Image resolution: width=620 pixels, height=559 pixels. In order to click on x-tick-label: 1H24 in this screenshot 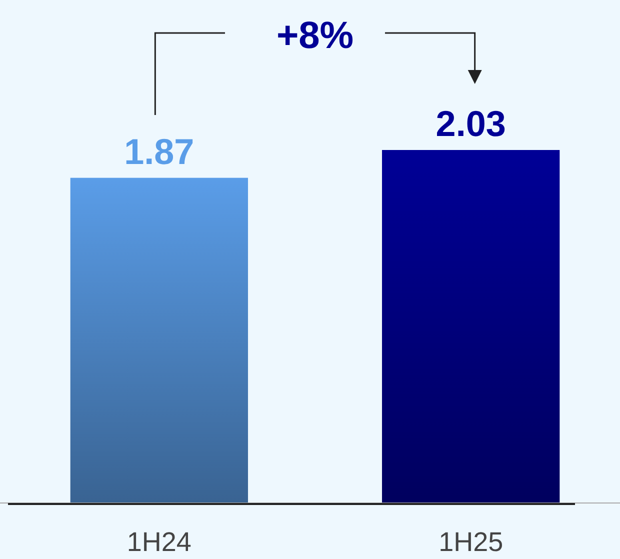, I will do `click(159, 542)`.